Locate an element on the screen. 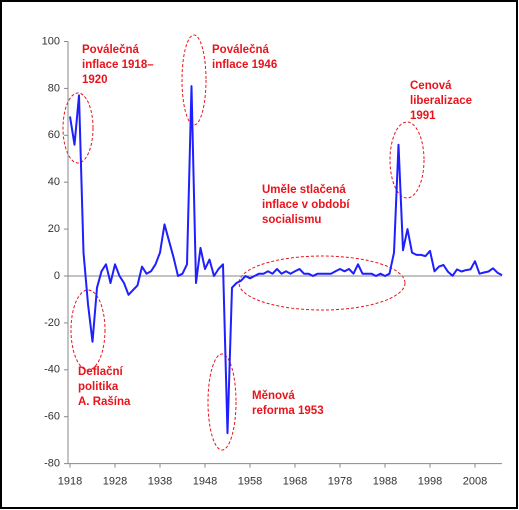 Image resolution: width=519 pixels, height=510 pixels. annotation: politika is located at coordinates (98, 387).